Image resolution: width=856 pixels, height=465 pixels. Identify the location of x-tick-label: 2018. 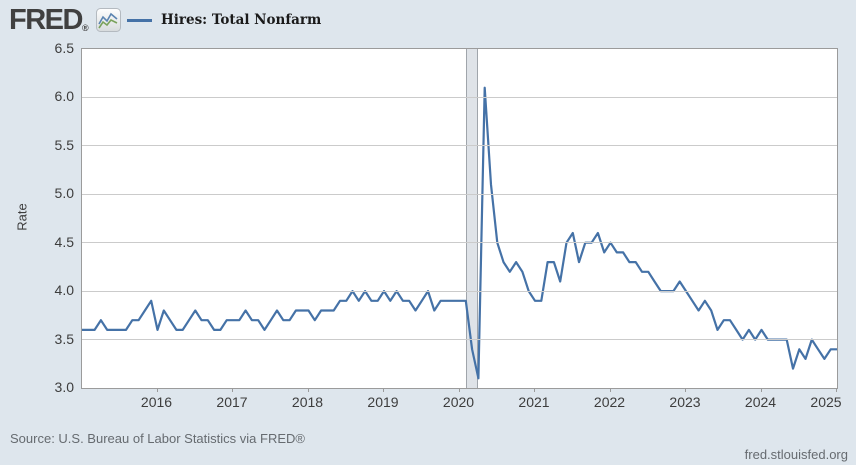
(307, 402).